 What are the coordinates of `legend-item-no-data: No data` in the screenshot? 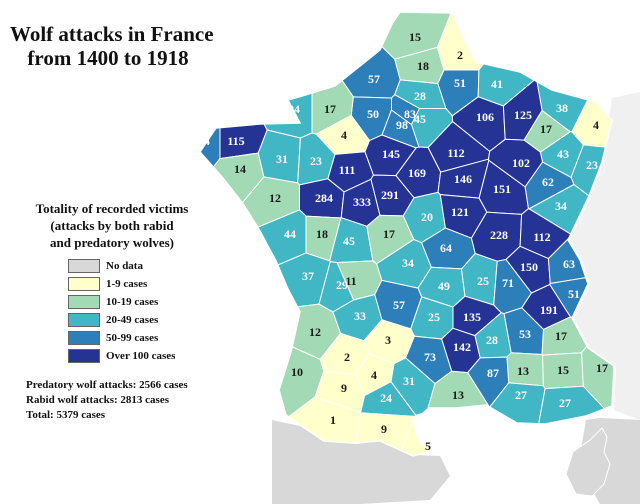 It's located at (135, 265).